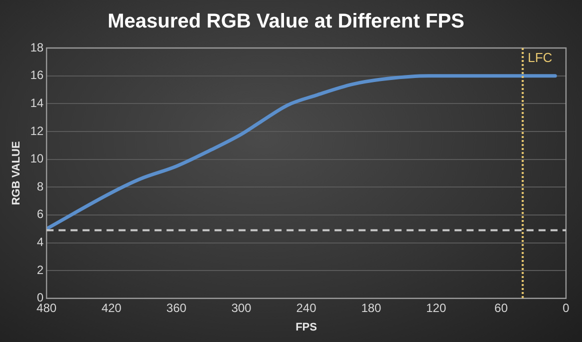 This screenshot has height=342, width=582. Describe the element at coordinates (16, 173) in the screenshot. I see `y-axis-title: RGB VALUE` at that location.